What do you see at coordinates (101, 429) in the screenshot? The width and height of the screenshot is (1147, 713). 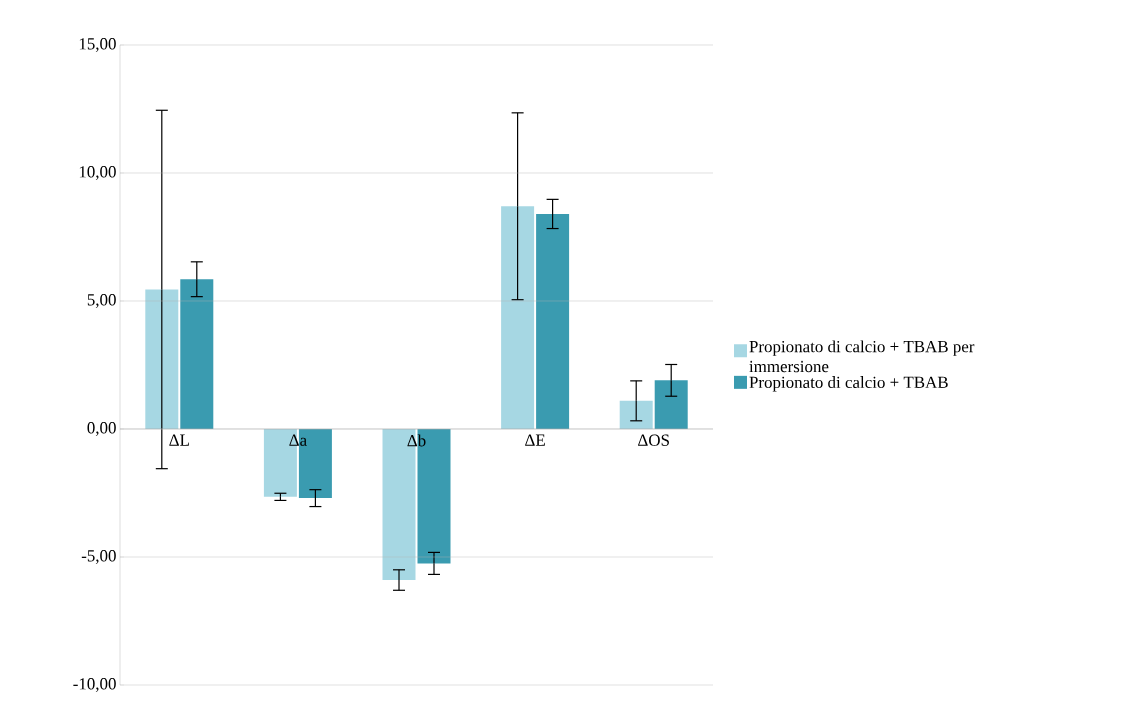 I see `y-tick-label: 0,00` at bounding box center [101, 429].